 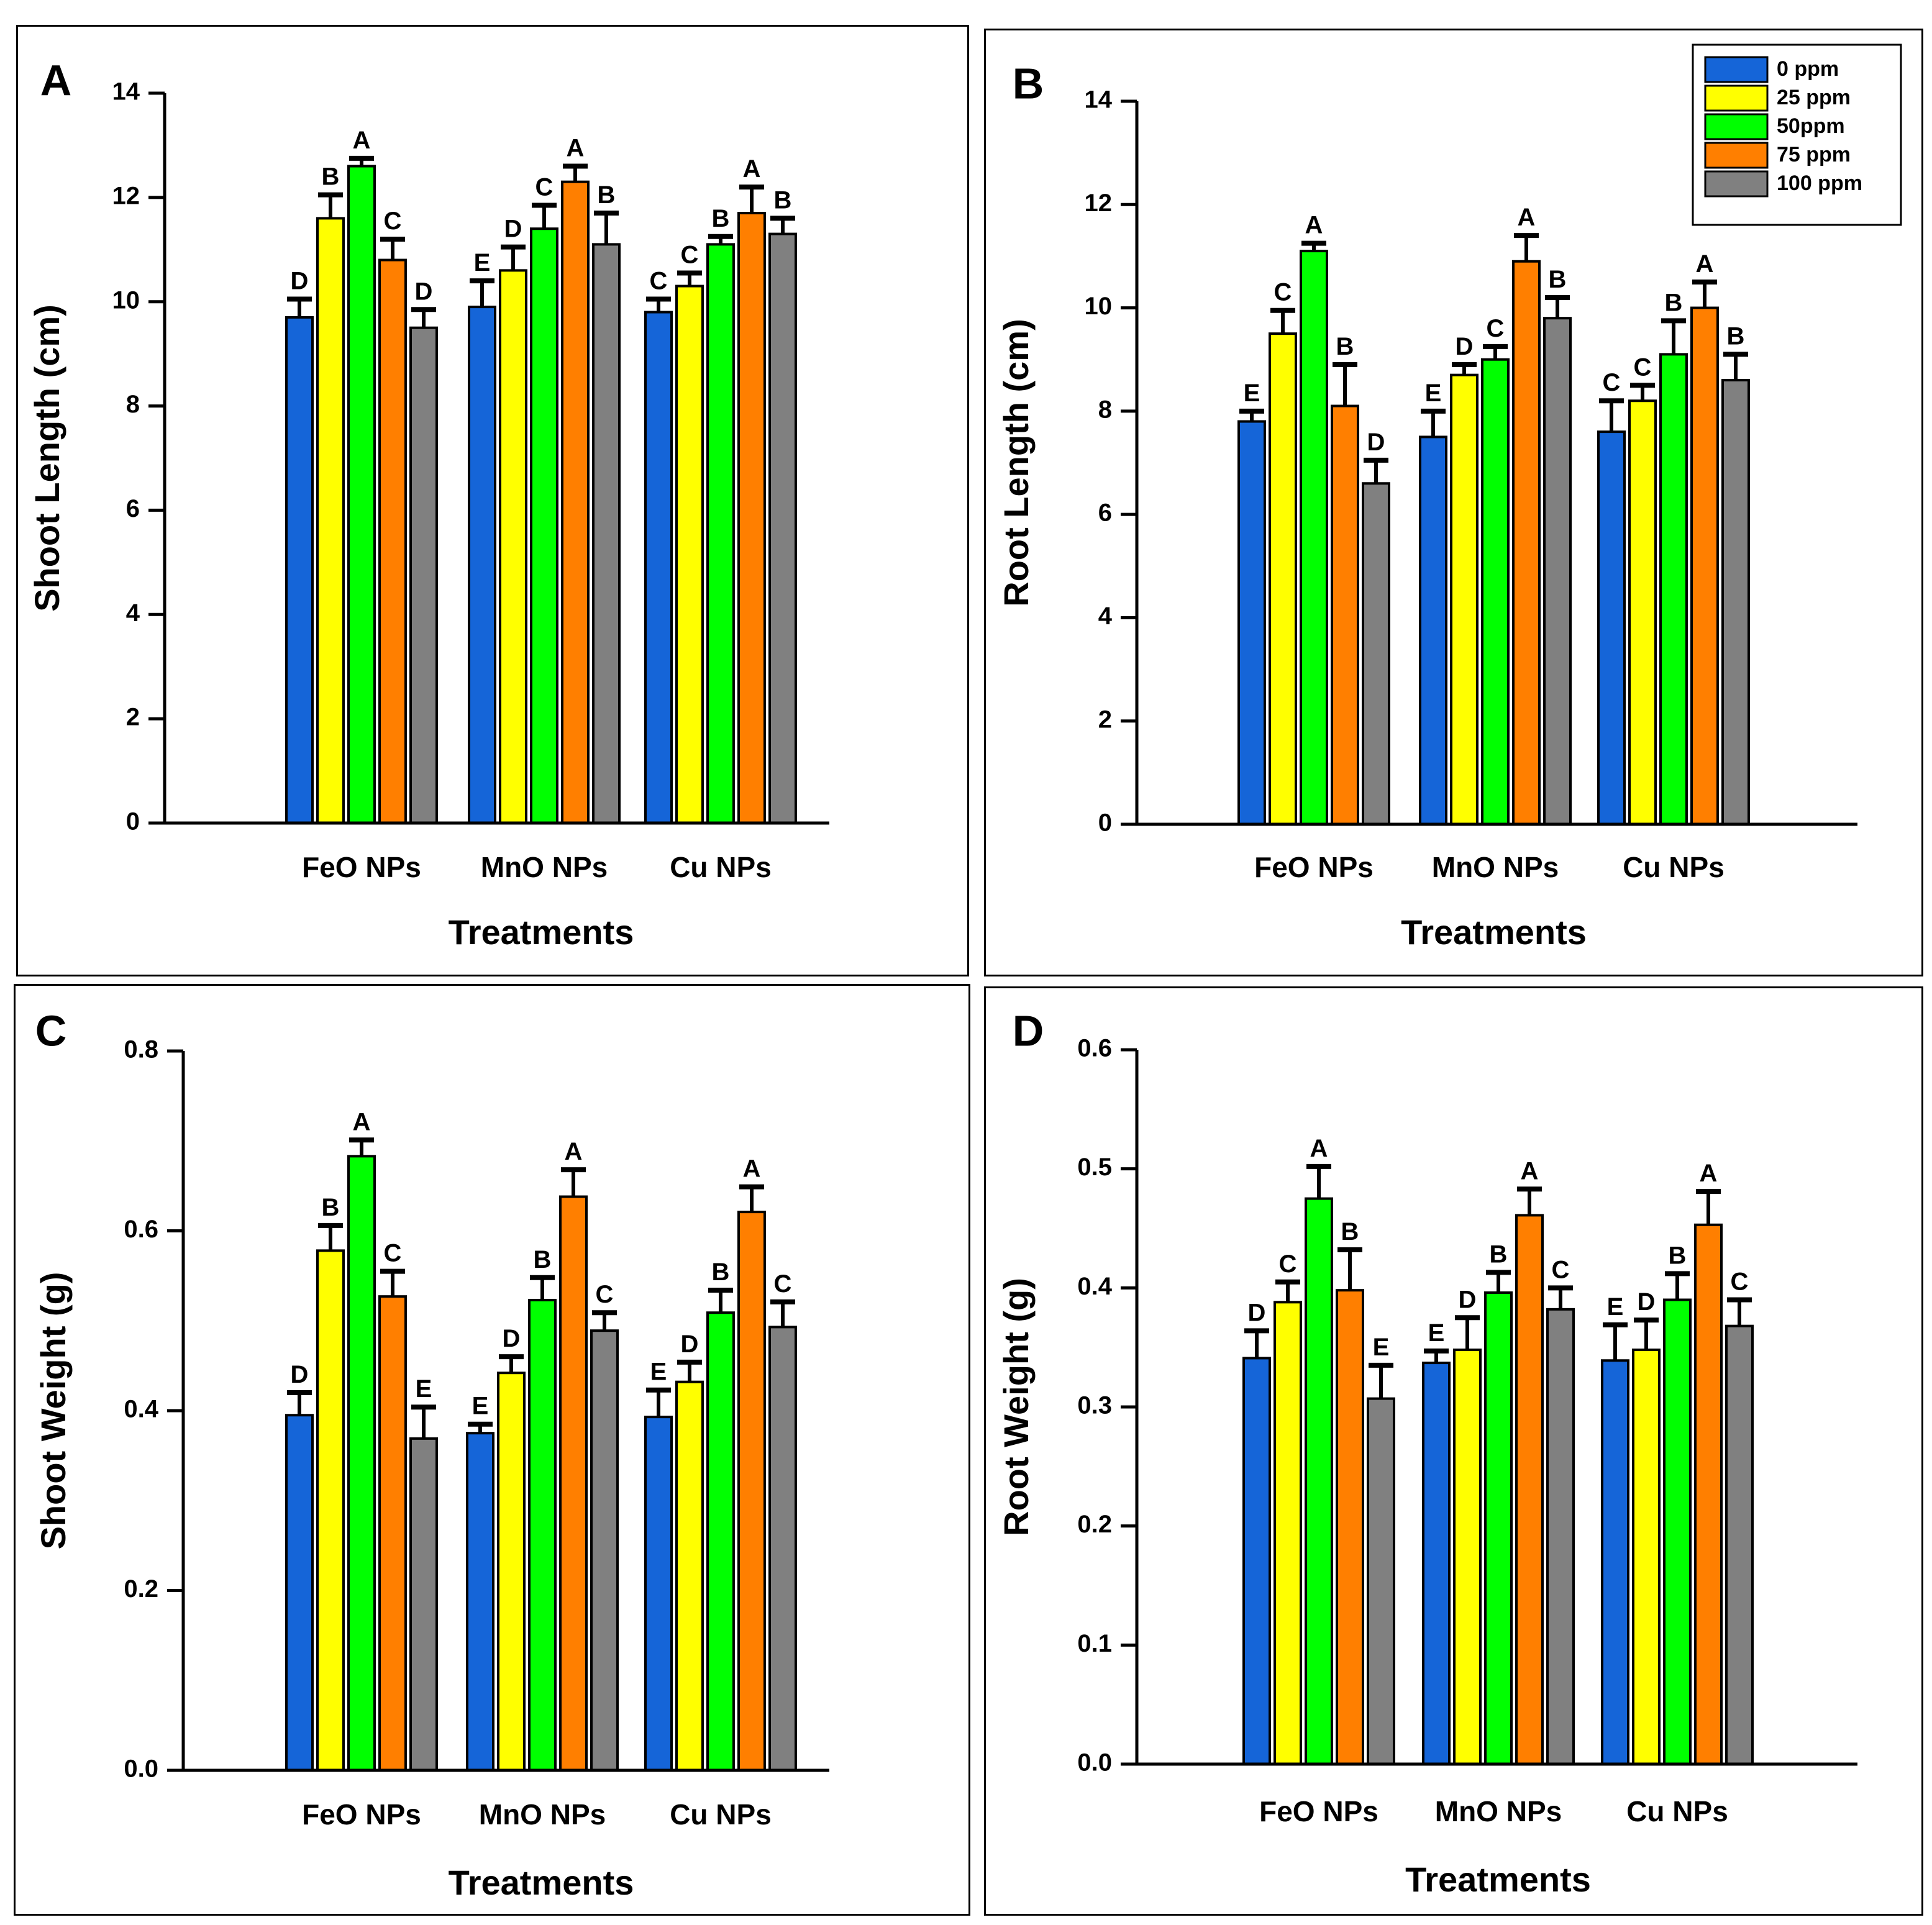 I want to click on y-tick-label: 2, so click(x=1105, y=719).